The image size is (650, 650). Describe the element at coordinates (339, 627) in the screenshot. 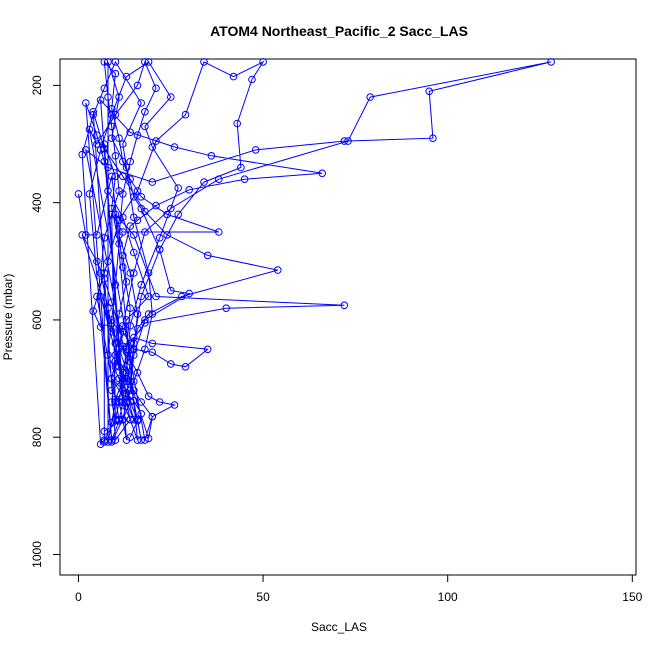

I see `x-axis-label: Sacc_LAS` at that location.